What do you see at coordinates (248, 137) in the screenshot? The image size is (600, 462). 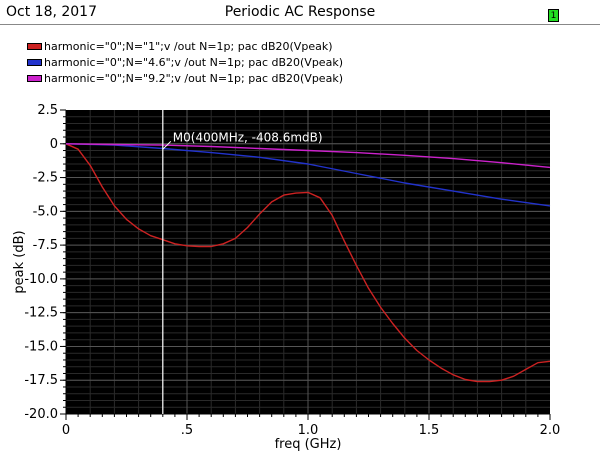 I see `marker-label: M0(400MHz, -408.6mdB)` at bounding box center [248, 137].